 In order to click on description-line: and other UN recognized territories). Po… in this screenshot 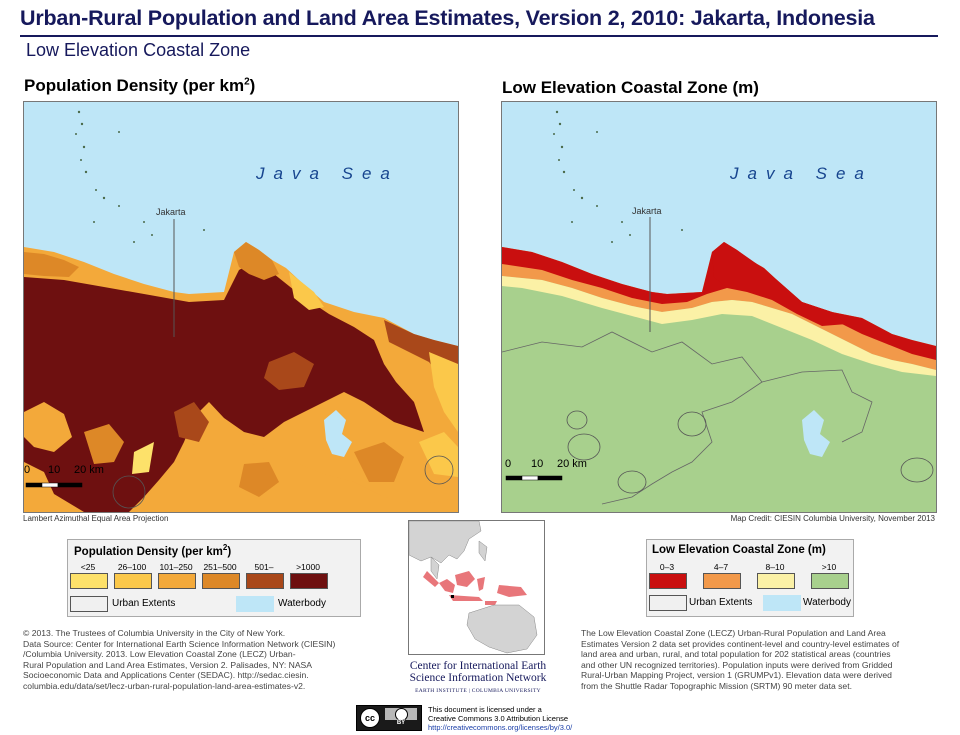, I will do `click(737, 664)`.